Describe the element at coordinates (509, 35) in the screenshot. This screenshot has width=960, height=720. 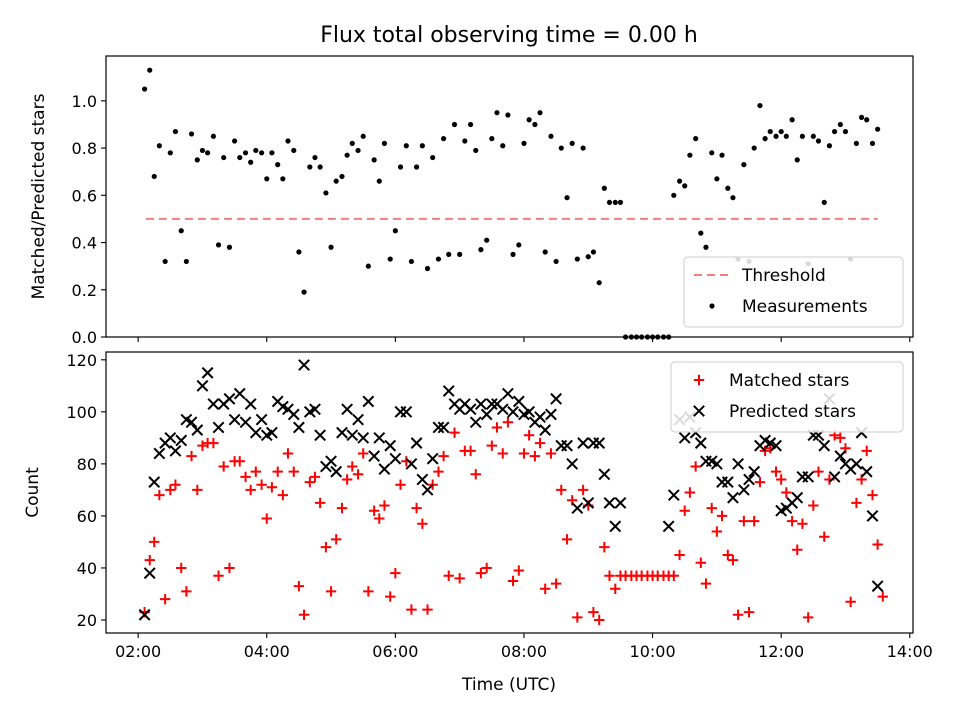
I see `figure-title: Flux total observing time = 0.00 h` at that location.